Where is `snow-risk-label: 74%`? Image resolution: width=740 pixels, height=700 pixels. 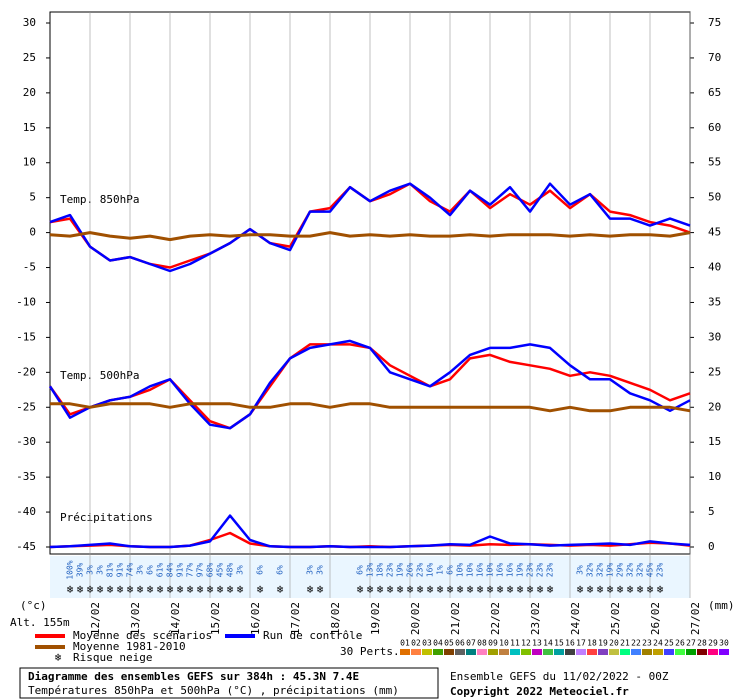 snow-risk-label: 74% is located at coordinates (130, 570).